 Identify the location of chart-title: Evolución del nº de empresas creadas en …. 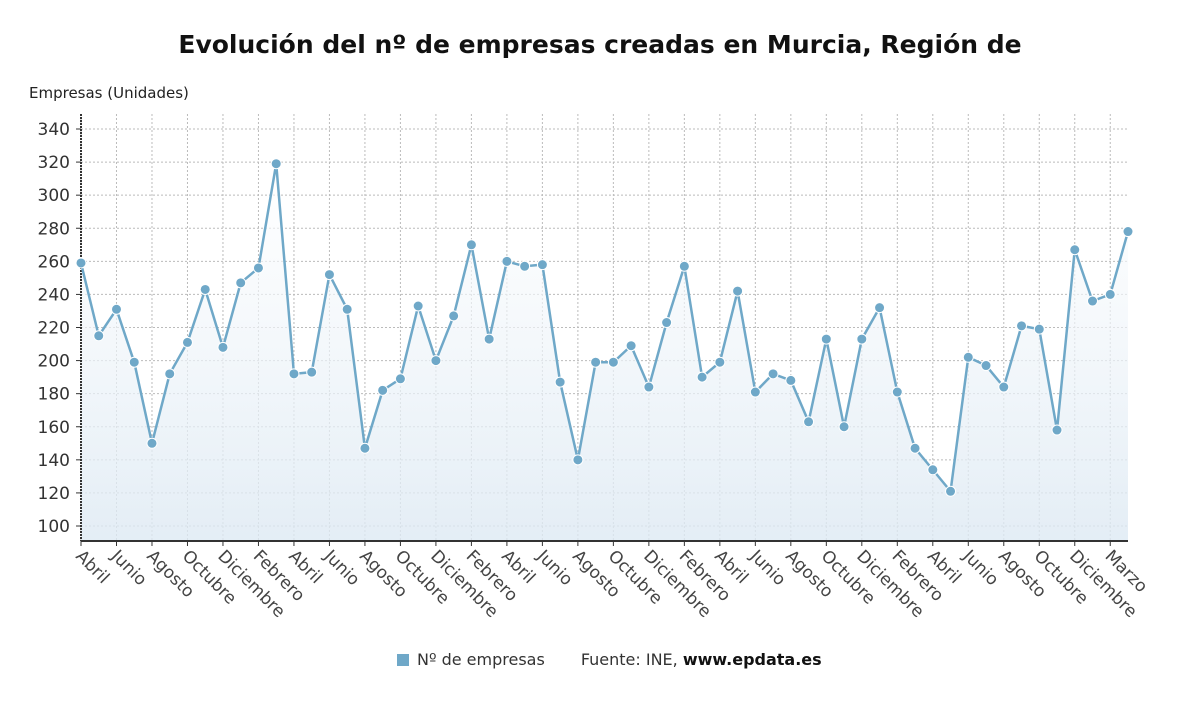
(600, 44).